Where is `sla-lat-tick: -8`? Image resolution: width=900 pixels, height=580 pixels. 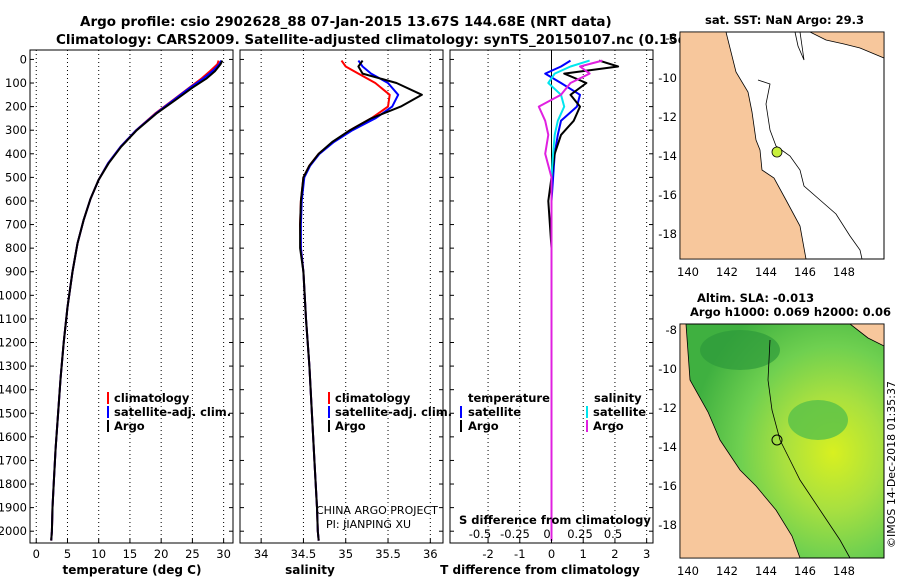 sla-lat-tick: -8 is located at coordinates (671, 330).